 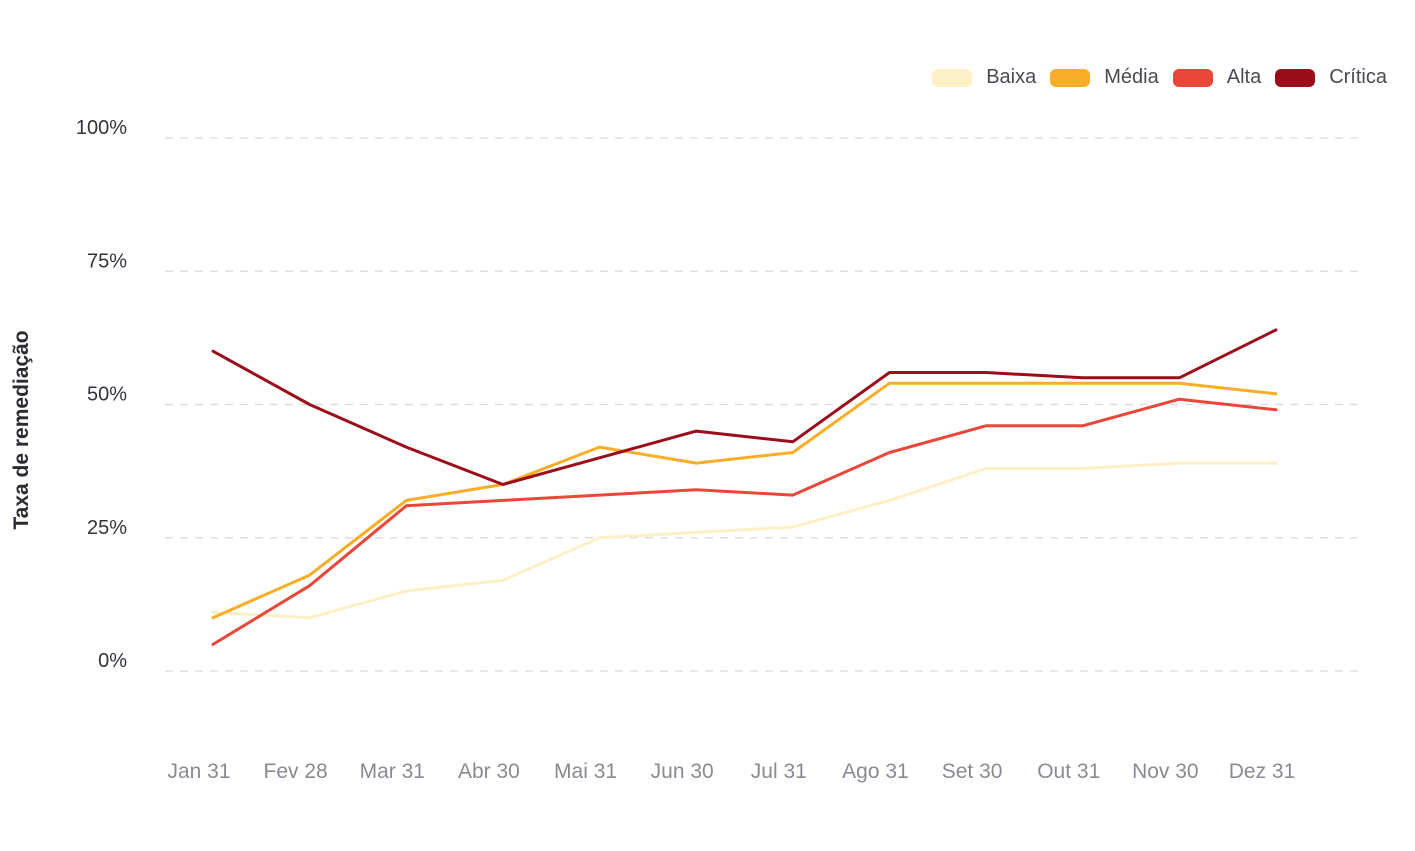 I want to click on legend-swatch-critica, so click(x=1295, y=77).